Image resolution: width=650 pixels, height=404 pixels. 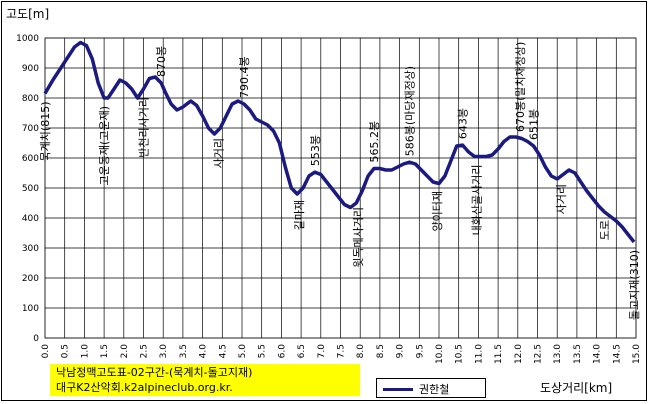 I want to click on peak-annotation: 790.4봉, so click(x=244, y=77).